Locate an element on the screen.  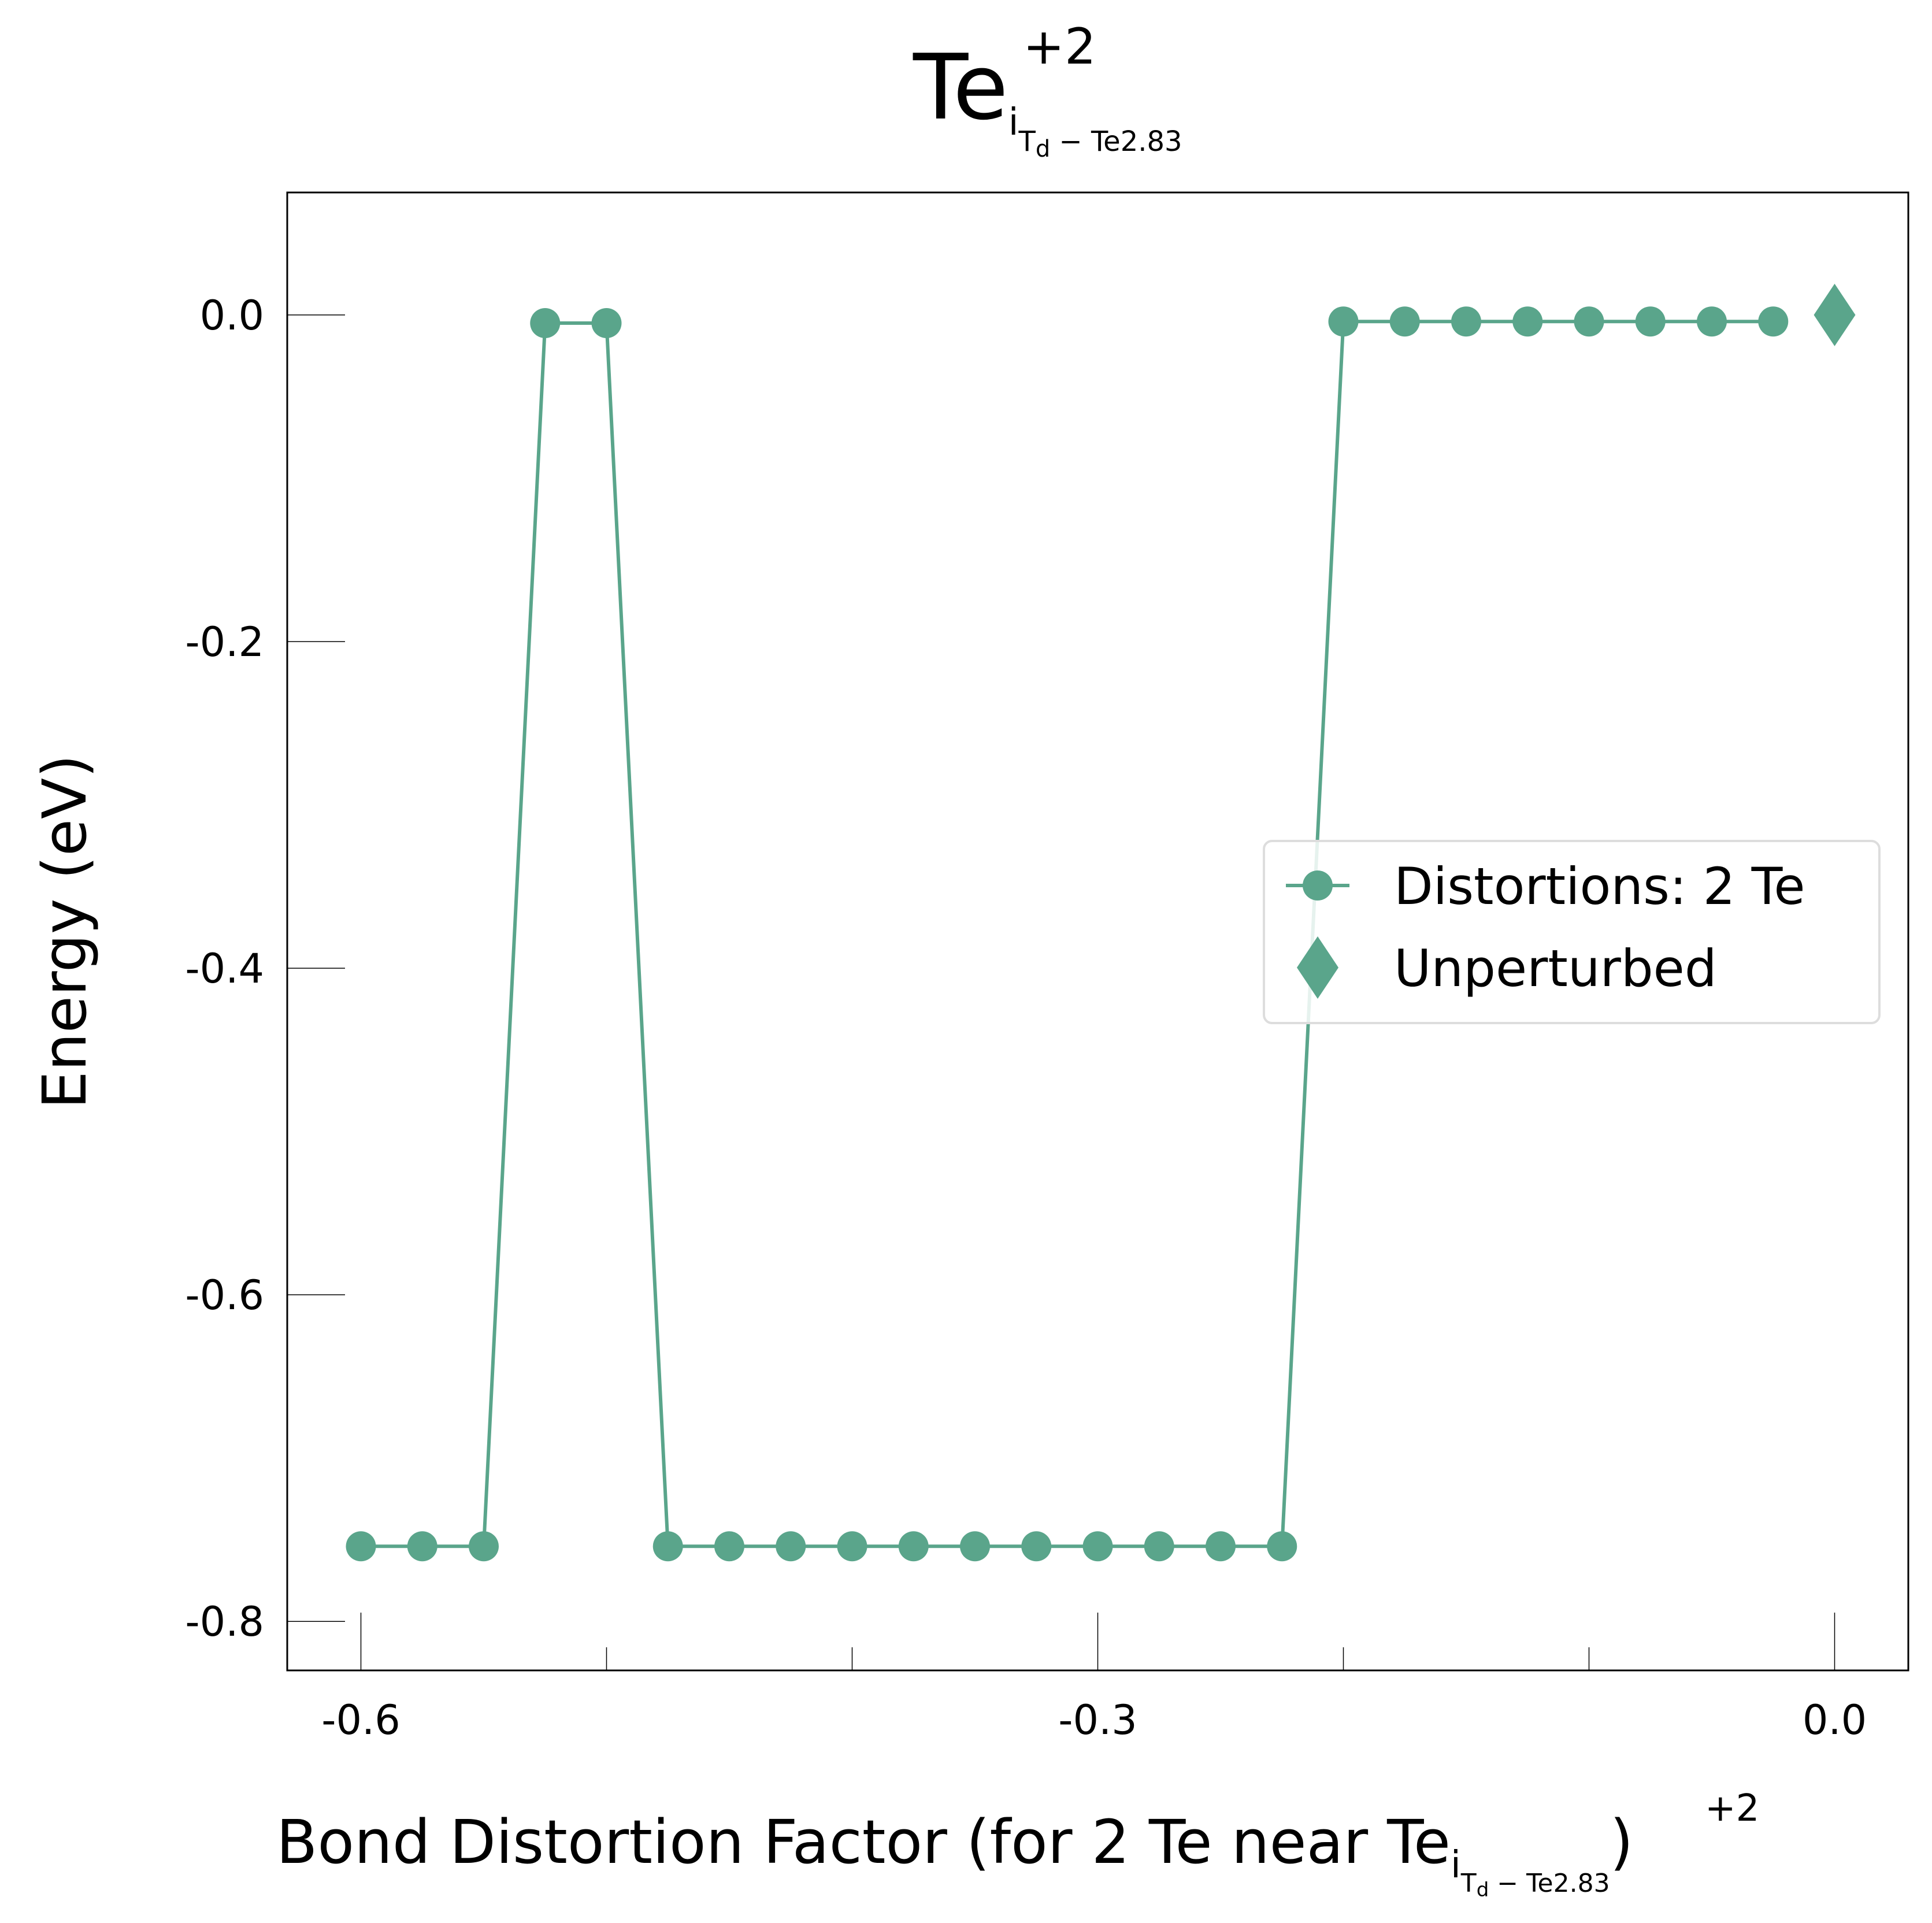
y-tick-label: -0.8 is located at coordinates (224, 1622).